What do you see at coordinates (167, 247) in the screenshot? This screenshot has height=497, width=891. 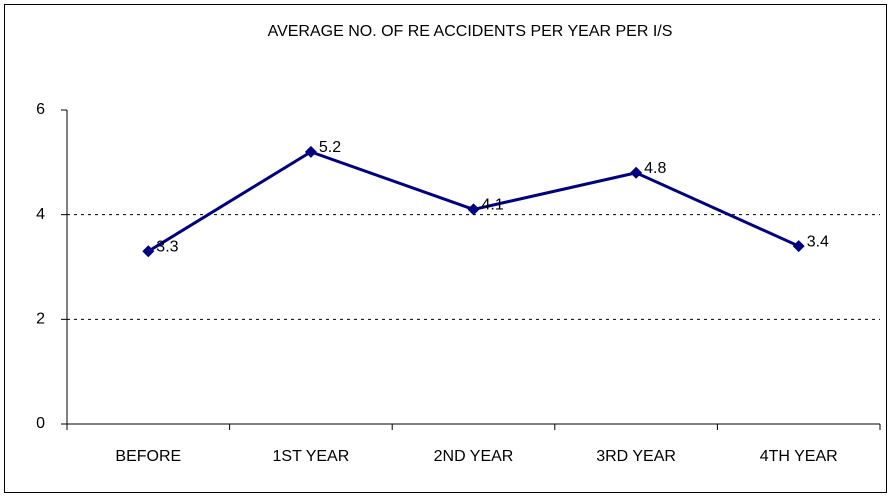 I see `data-label: 3.3` at bounding box center [167, 247].